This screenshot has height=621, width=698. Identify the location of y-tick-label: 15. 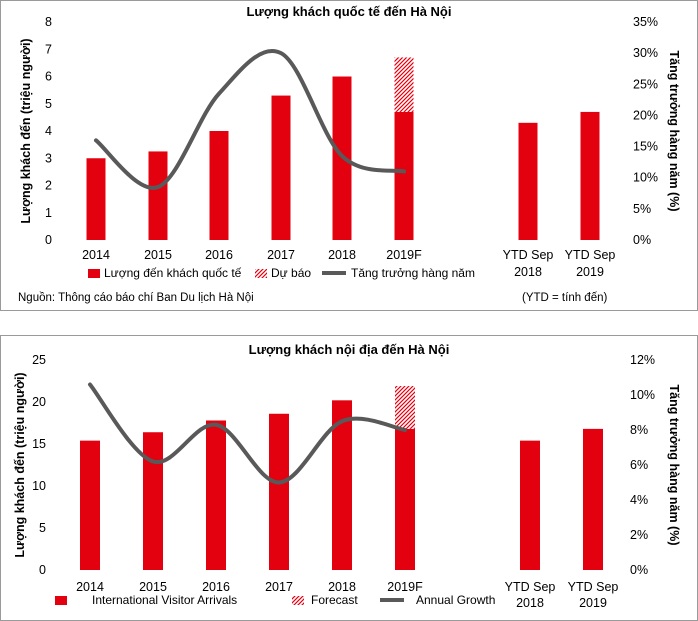
(39, 444).